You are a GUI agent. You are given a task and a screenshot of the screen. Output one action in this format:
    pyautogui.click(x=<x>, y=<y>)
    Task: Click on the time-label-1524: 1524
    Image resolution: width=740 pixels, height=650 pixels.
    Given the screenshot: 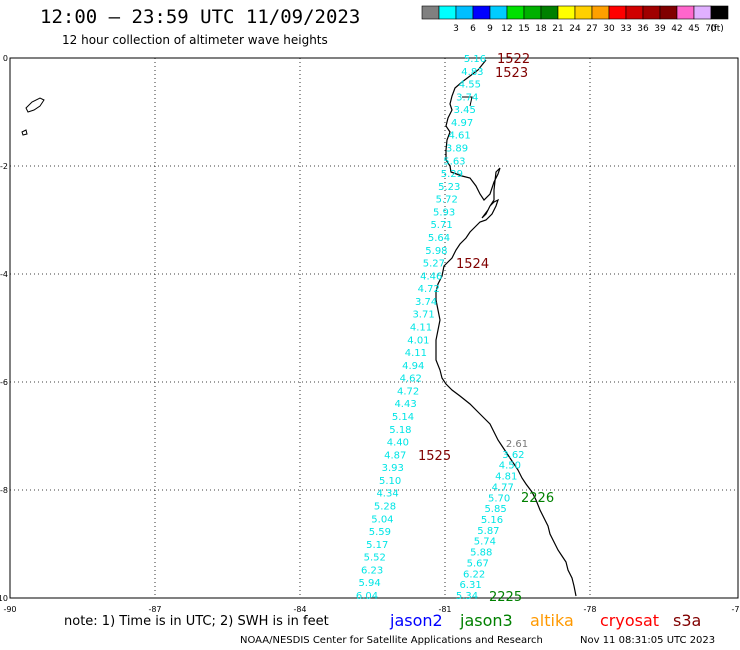 What is the action you would take?
    pyautogui.click(x=472, y=264)
    